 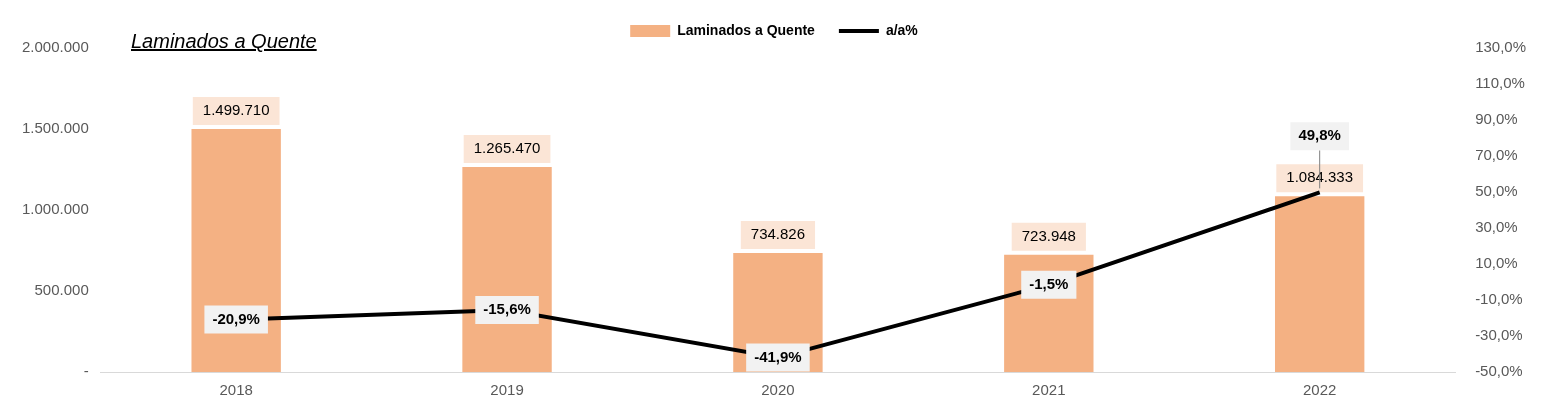 I want to click on y2-tick-label: 10,0%, so click(x=1496, y=263).